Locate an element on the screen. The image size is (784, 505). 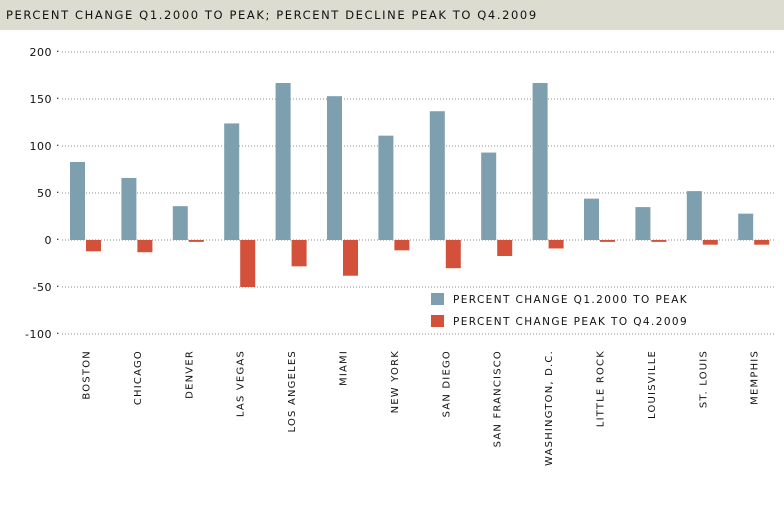
y-tick-label: -50 is located at coordinates (42, 287).